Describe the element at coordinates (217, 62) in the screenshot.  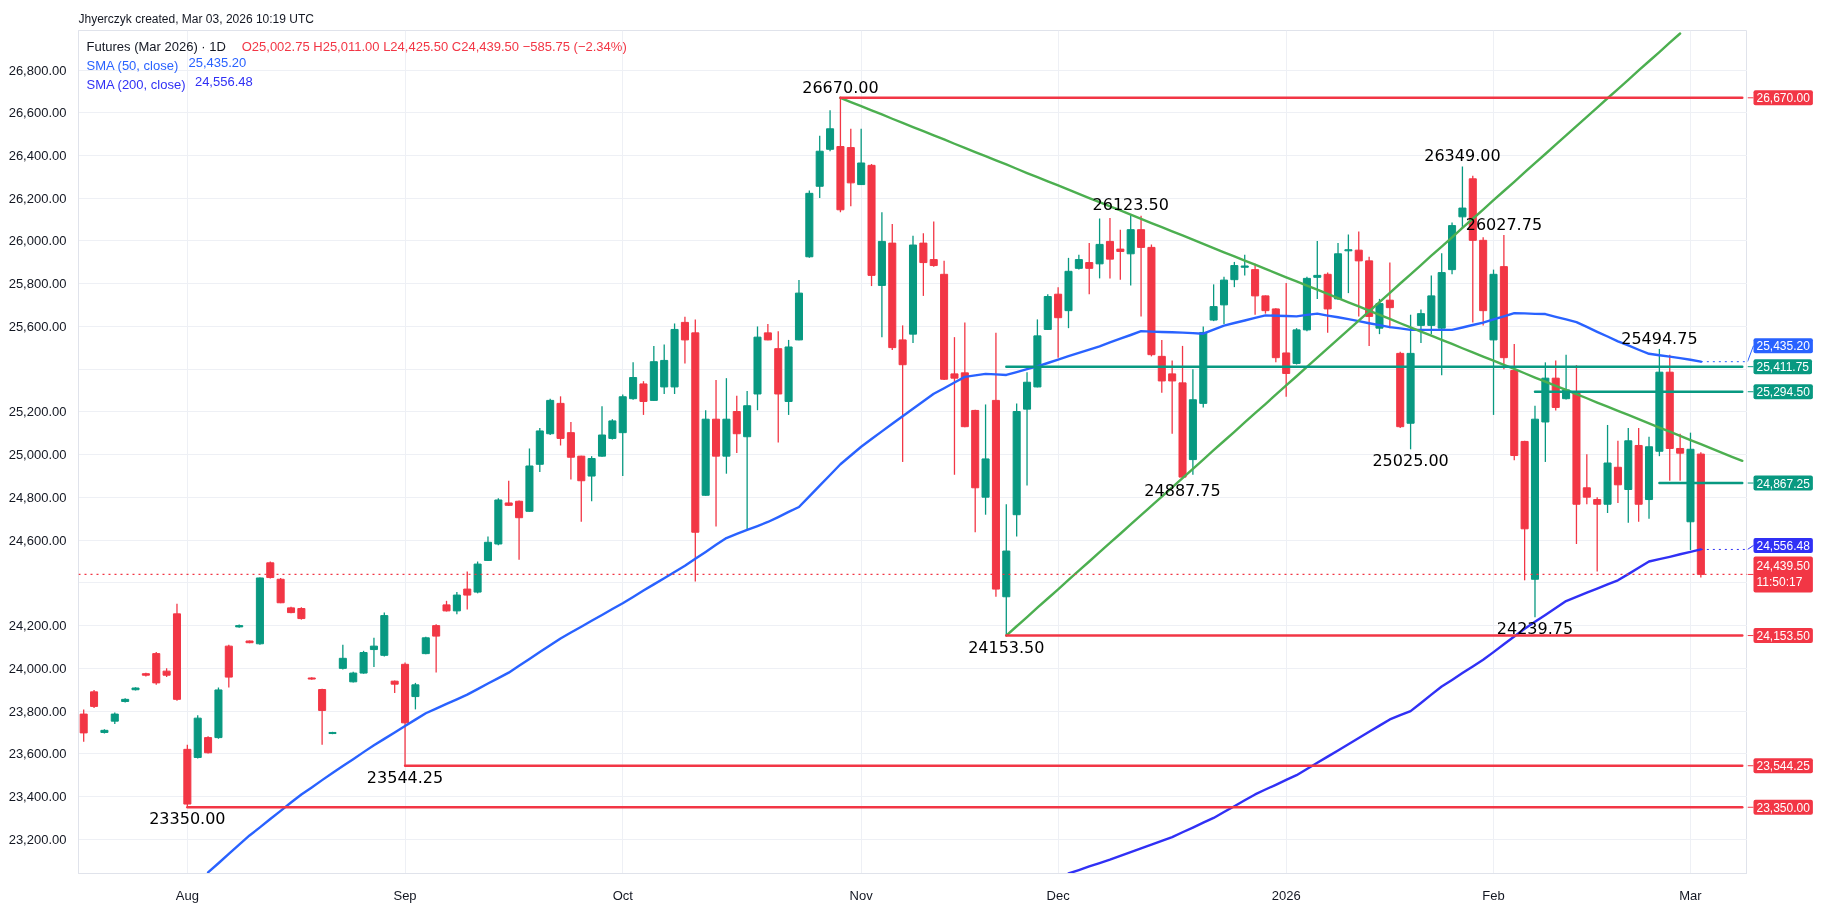
I see `text: 25,435.20` at that location.